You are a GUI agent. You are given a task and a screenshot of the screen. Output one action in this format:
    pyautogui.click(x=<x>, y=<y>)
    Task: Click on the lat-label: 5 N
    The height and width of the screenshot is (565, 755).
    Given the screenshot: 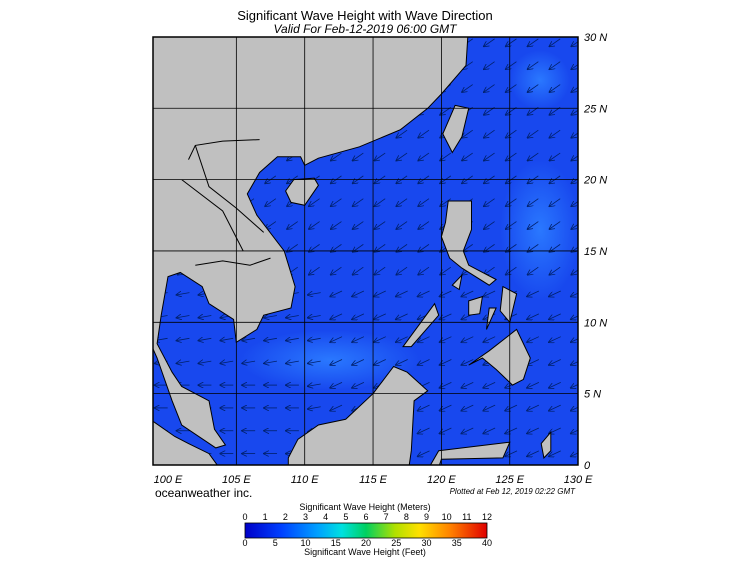 What is the action you would take?
    pyautogui.click(x=592, y=395)
    